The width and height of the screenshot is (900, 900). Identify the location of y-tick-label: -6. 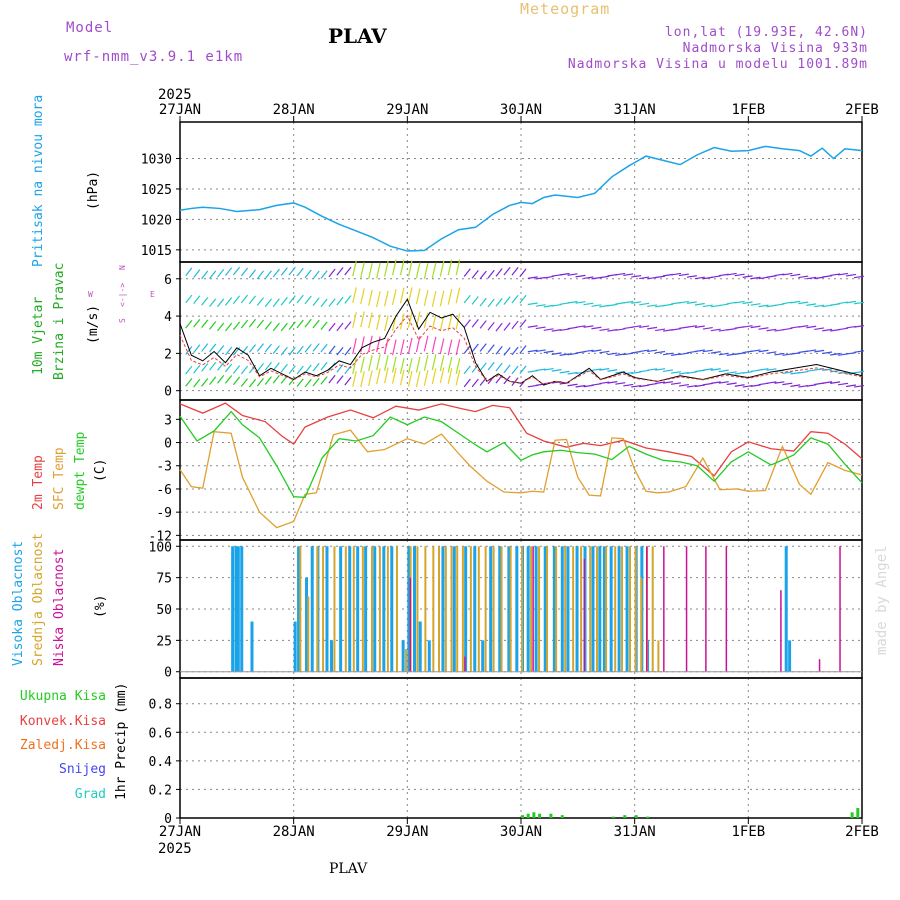
(164, 490).